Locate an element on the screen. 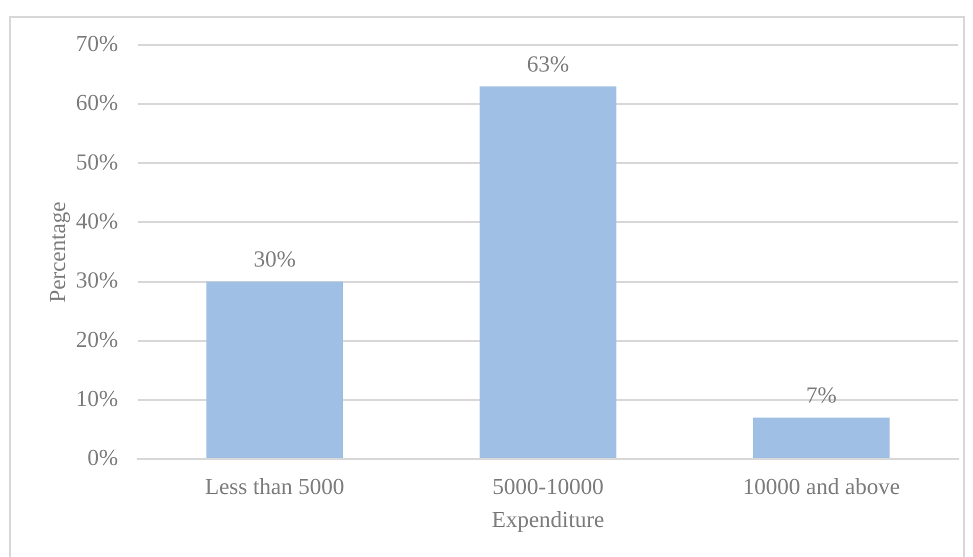 The image size is (973, 557). y-axis-title: Percentage is located at coordinates (57, 252).